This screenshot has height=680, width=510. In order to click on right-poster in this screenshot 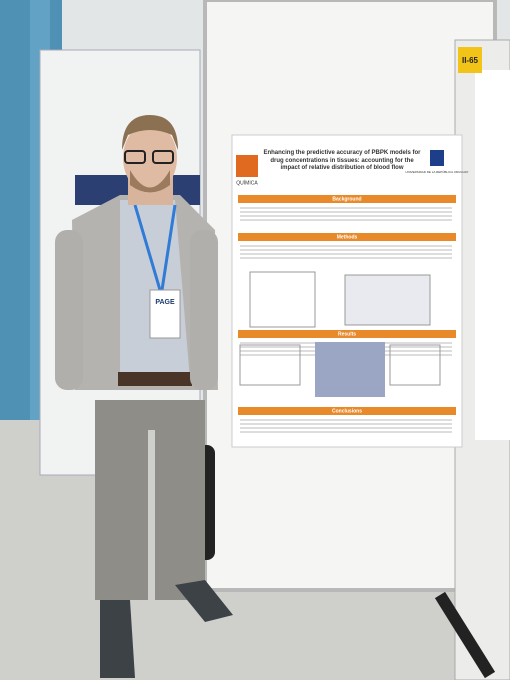, I will do `click(492, 255)`.